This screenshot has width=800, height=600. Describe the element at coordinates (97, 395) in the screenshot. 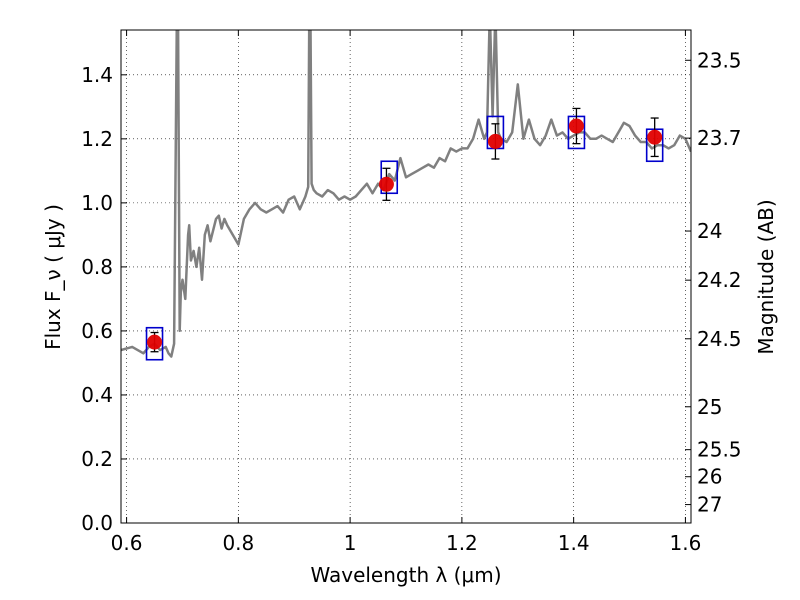

I see `y-tick-label: 0.4` at that location.